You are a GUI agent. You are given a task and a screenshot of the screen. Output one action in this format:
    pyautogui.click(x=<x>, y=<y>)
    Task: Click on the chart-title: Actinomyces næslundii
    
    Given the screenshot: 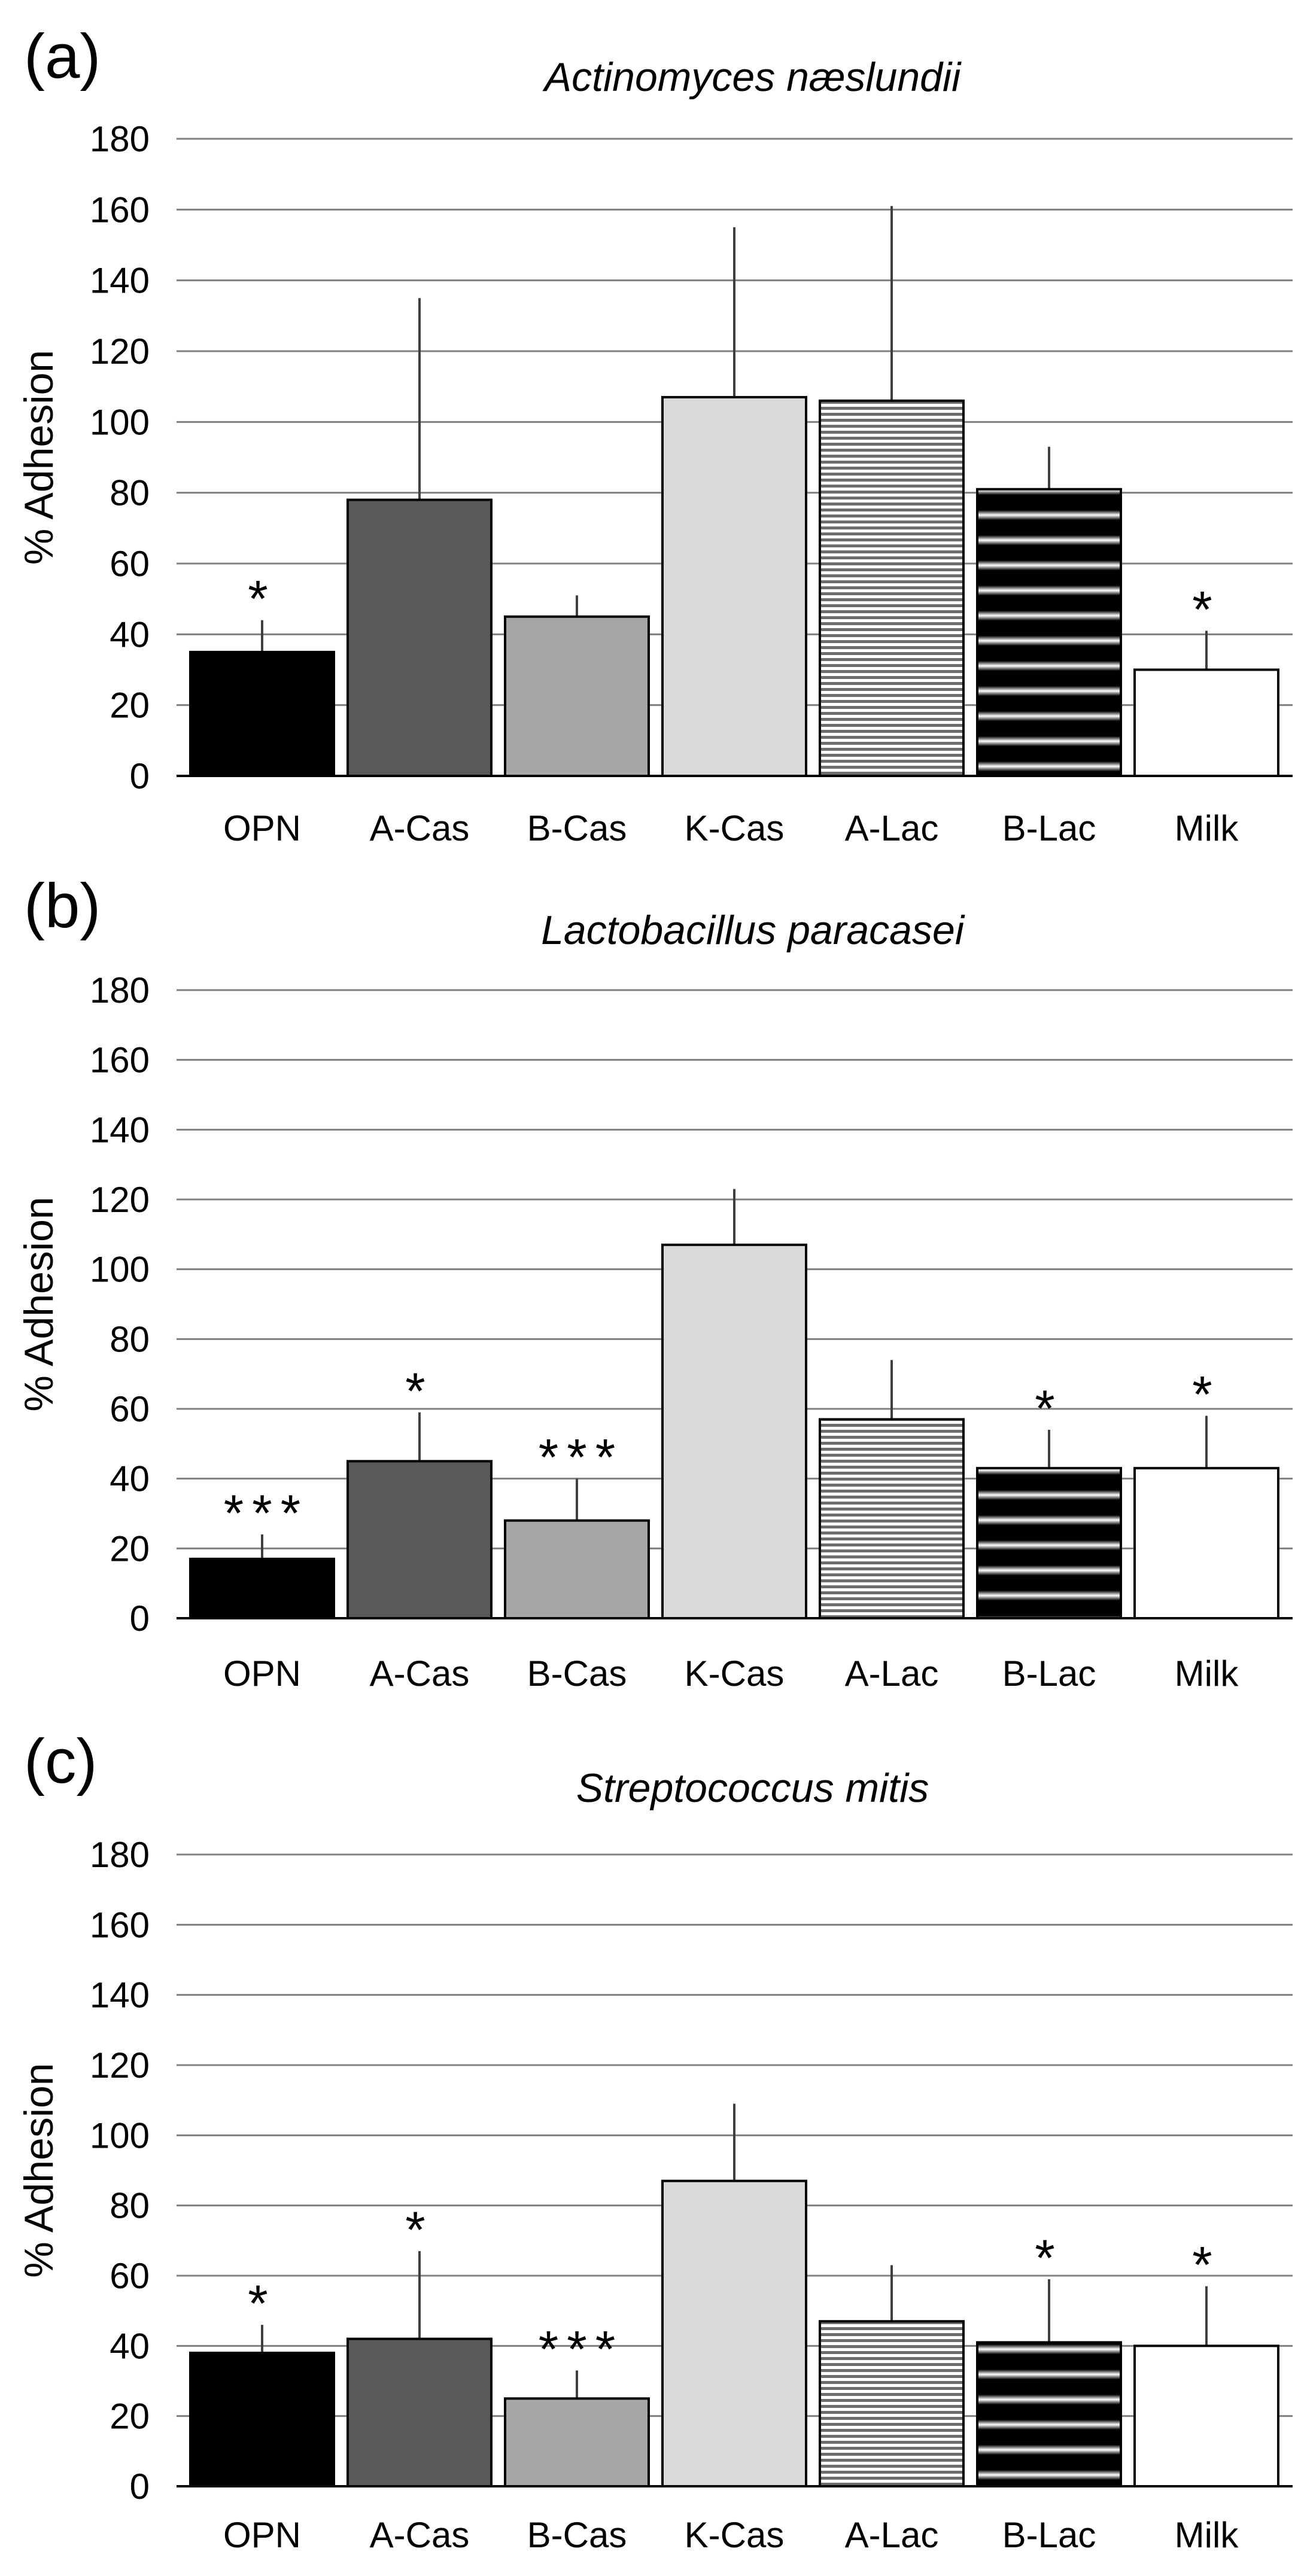 What is the action you would take?
    pyautogui.click(x=752, y=77)
    